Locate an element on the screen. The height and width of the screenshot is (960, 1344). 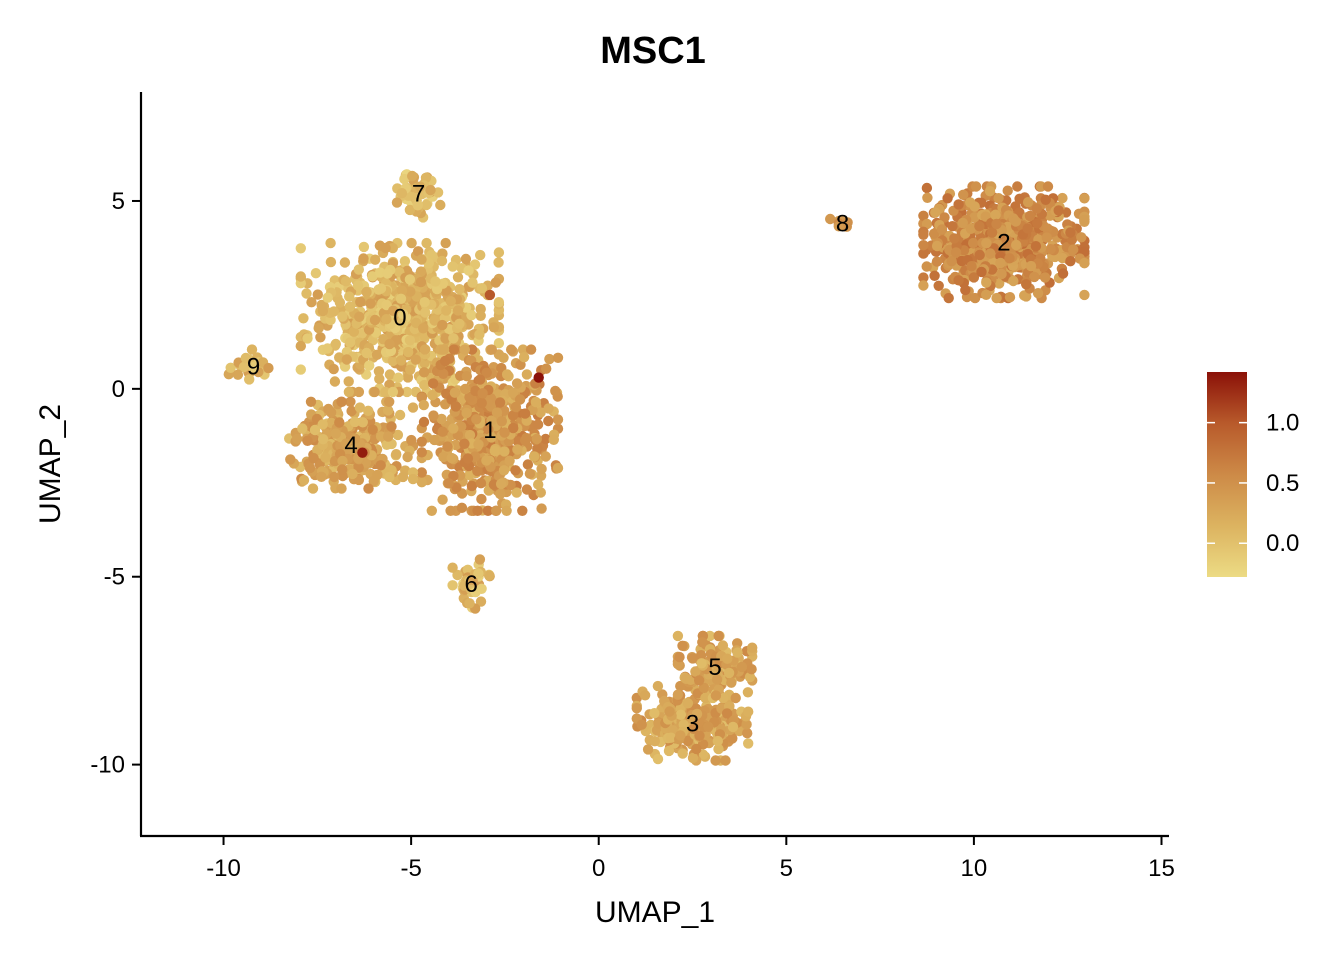
colorbar-tick-label: 0.5 is located at coordinates (1282, 483).